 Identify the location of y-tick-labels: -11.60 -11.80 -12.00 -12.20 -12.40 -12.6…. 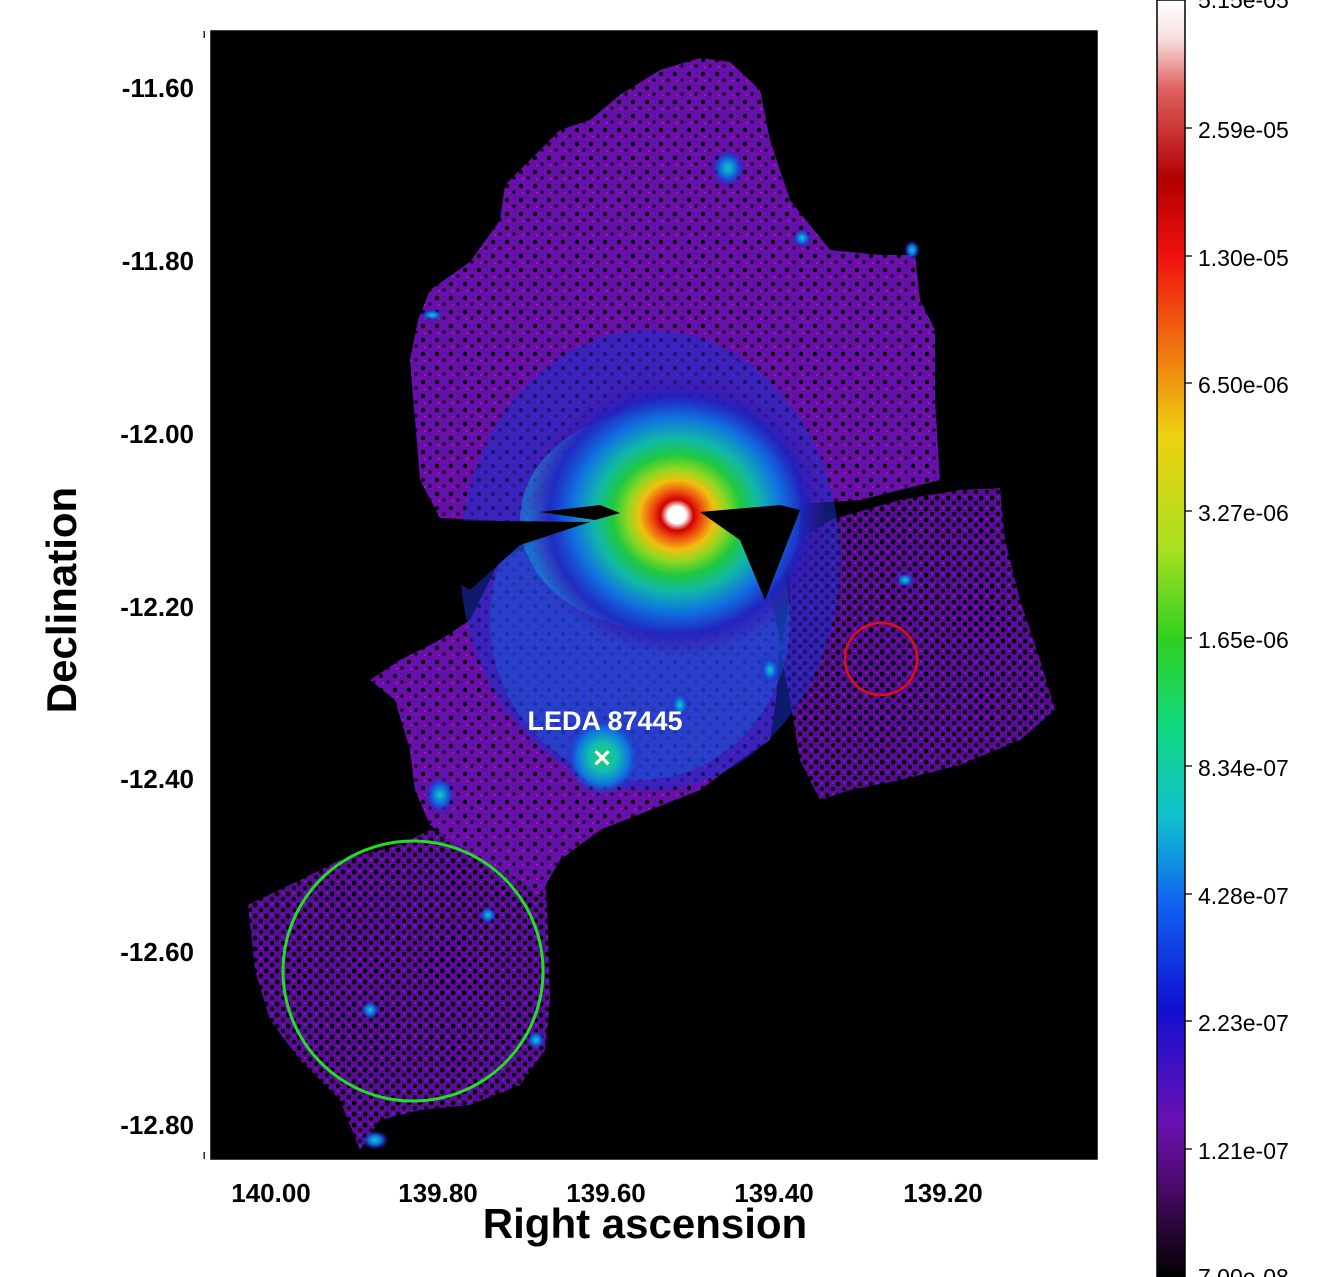
(157, 606).